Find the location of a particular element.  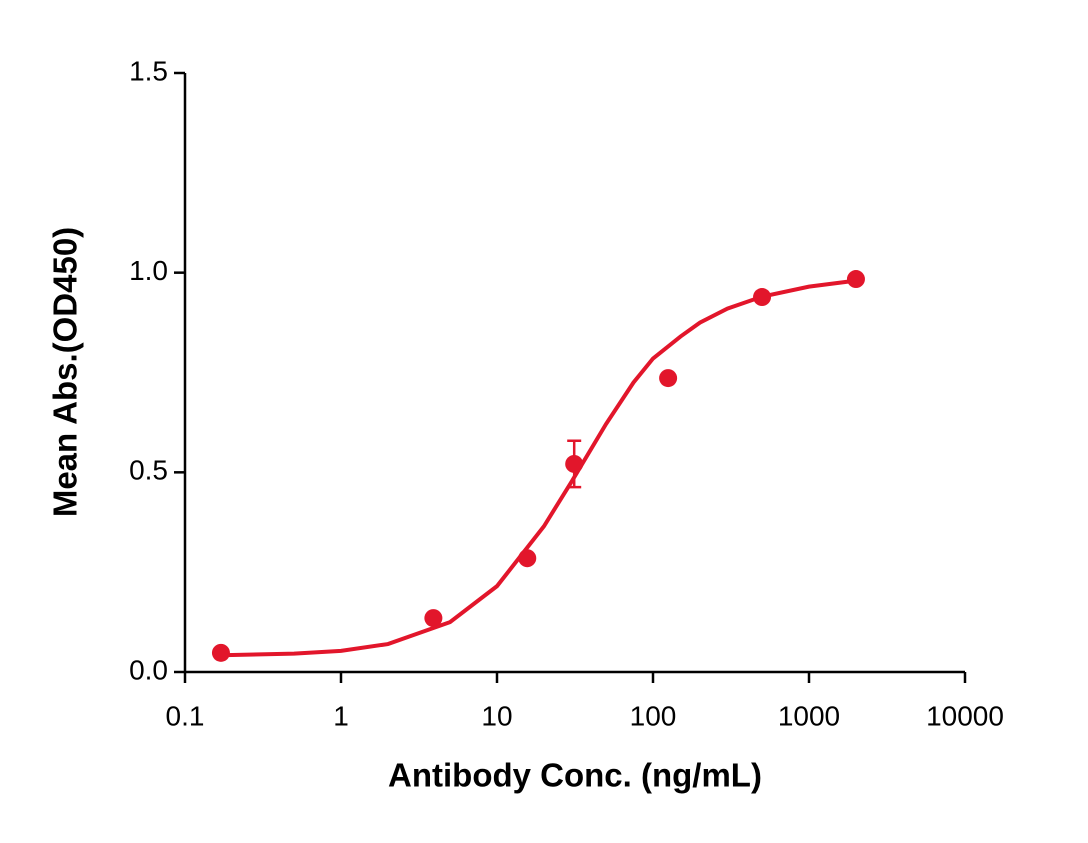

x-tick-label: 0.1 is located at coordinates (185, 715).